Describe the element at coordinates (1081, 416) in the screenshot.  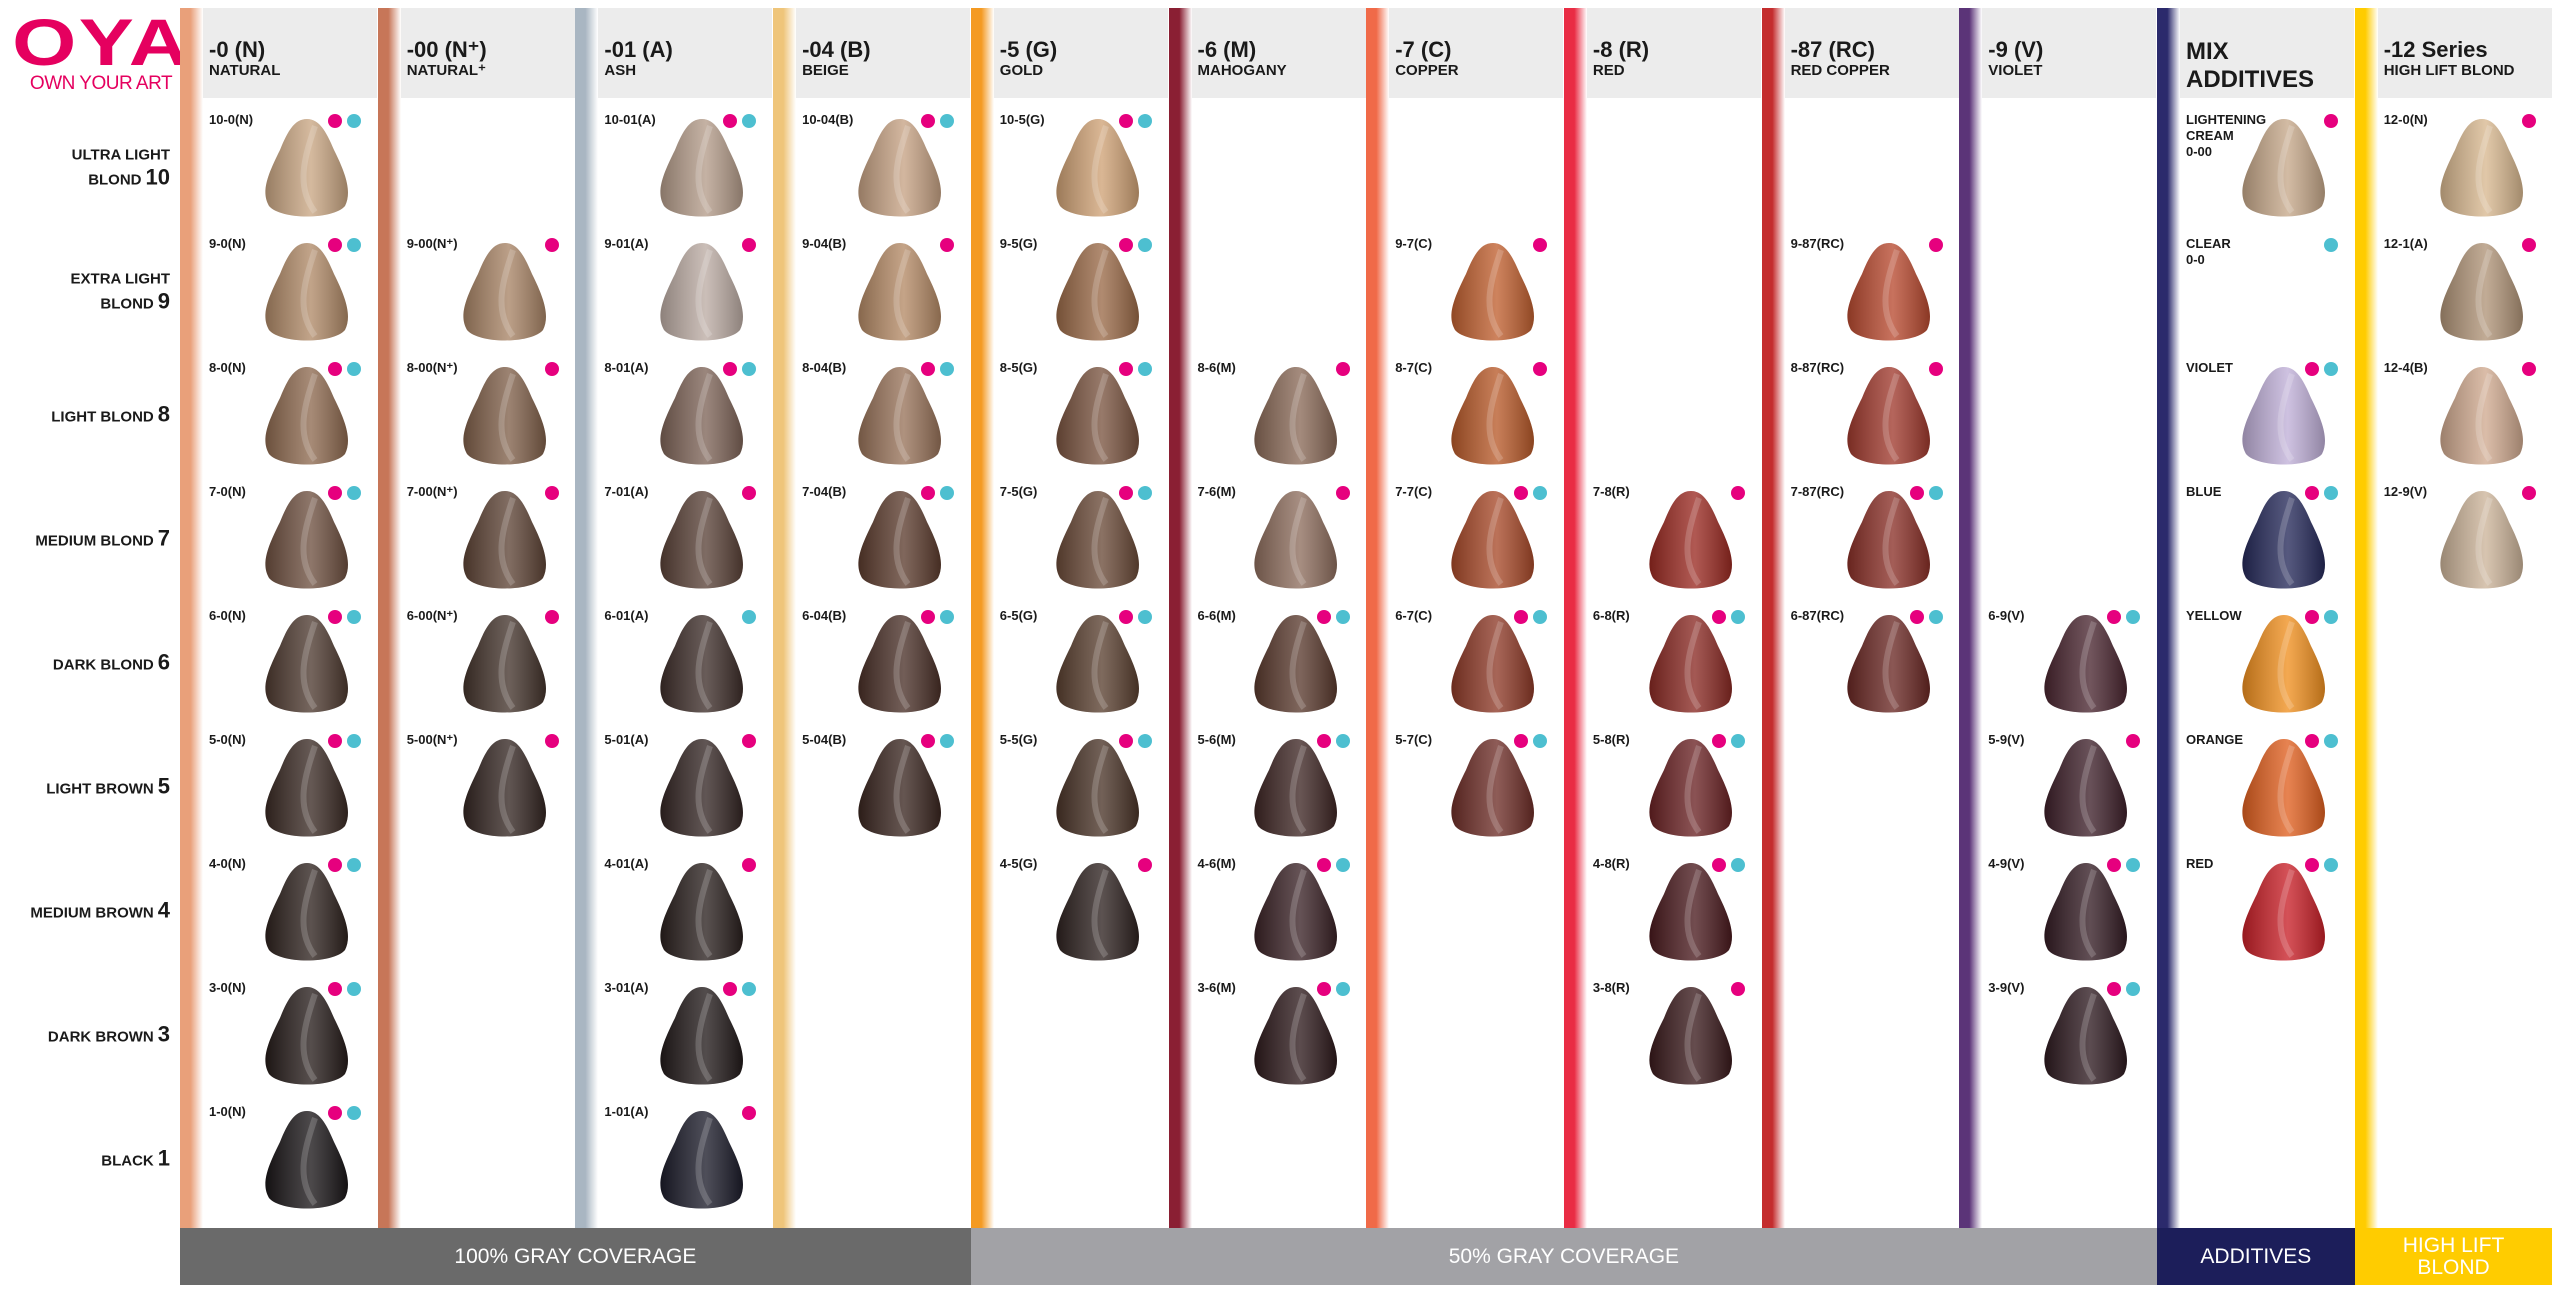
I see `shade-cell: 8-5(G)` at that location.